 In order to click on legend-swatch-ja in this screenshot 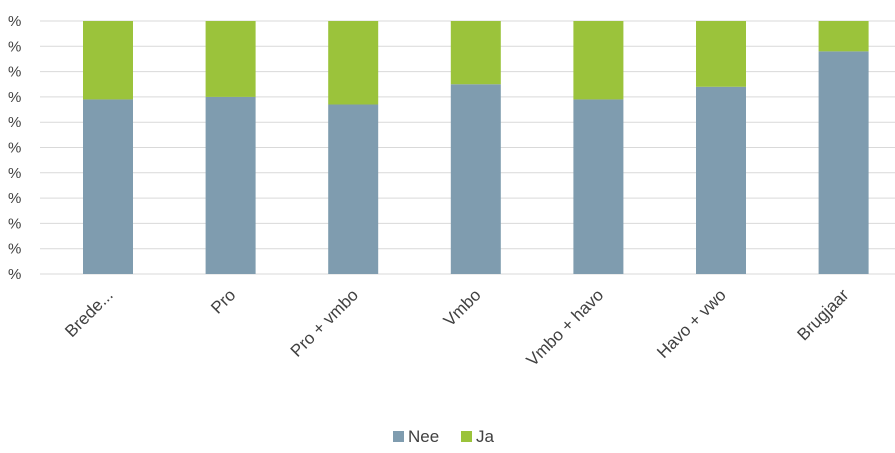, I will do `click(466, 436)`.